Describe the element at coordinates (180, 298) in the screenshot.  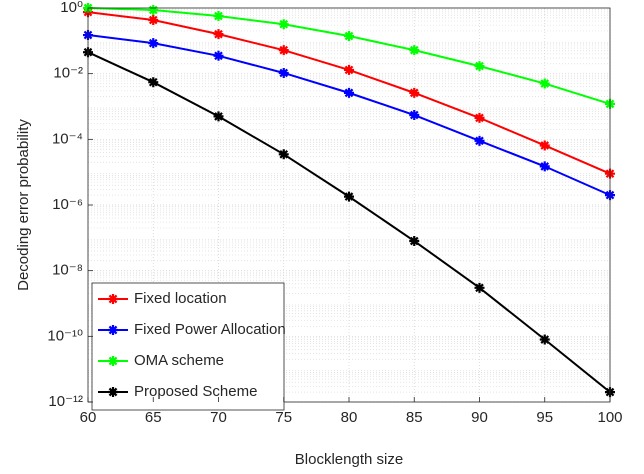
I see `legend-label: Fixed location` at that location.